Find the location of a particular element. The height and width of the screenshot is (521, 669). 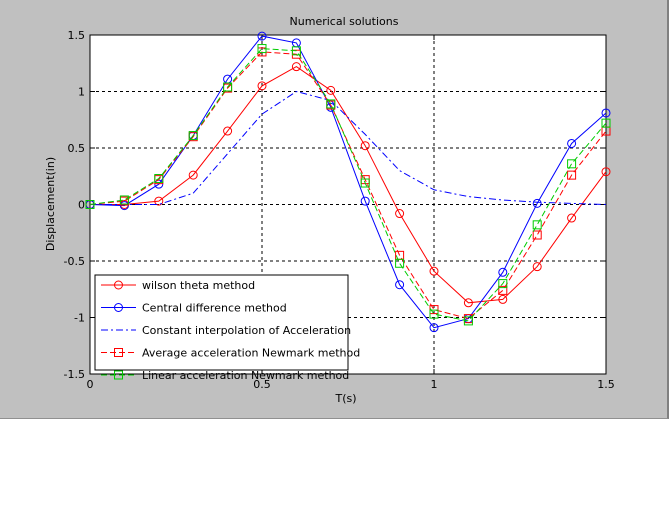

x-tick-label: 0.5 is located at coordinates (262, 384).